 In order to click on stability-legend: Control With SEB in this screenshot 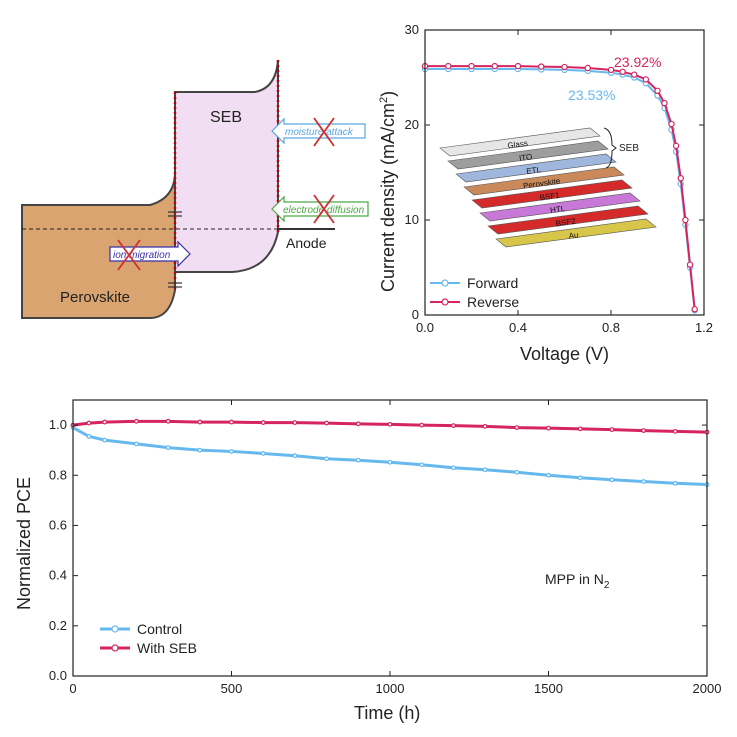, I will do `click(148, 638)`.